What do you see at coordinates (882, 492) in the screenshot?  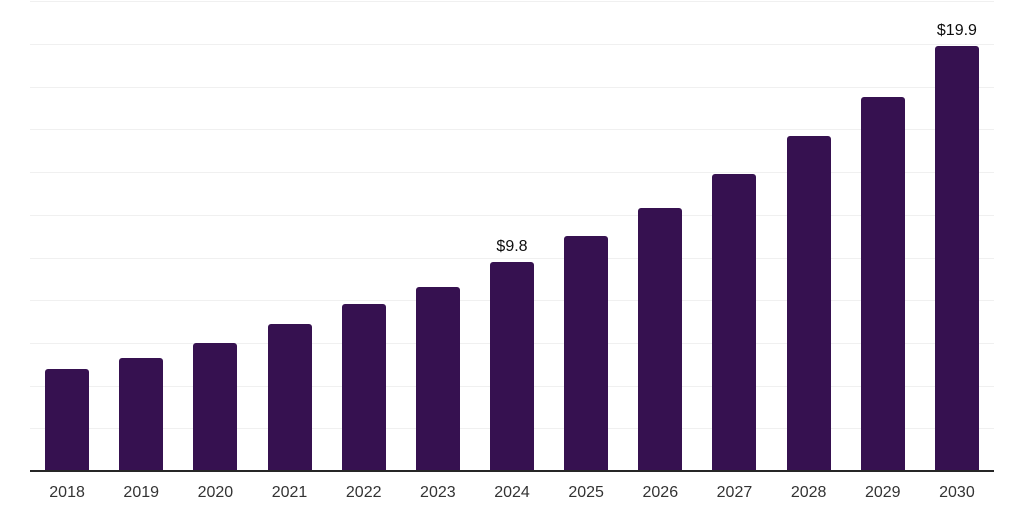 I see `x-axis-tick-label-2029: 2029` at bounding box center [882, 492].